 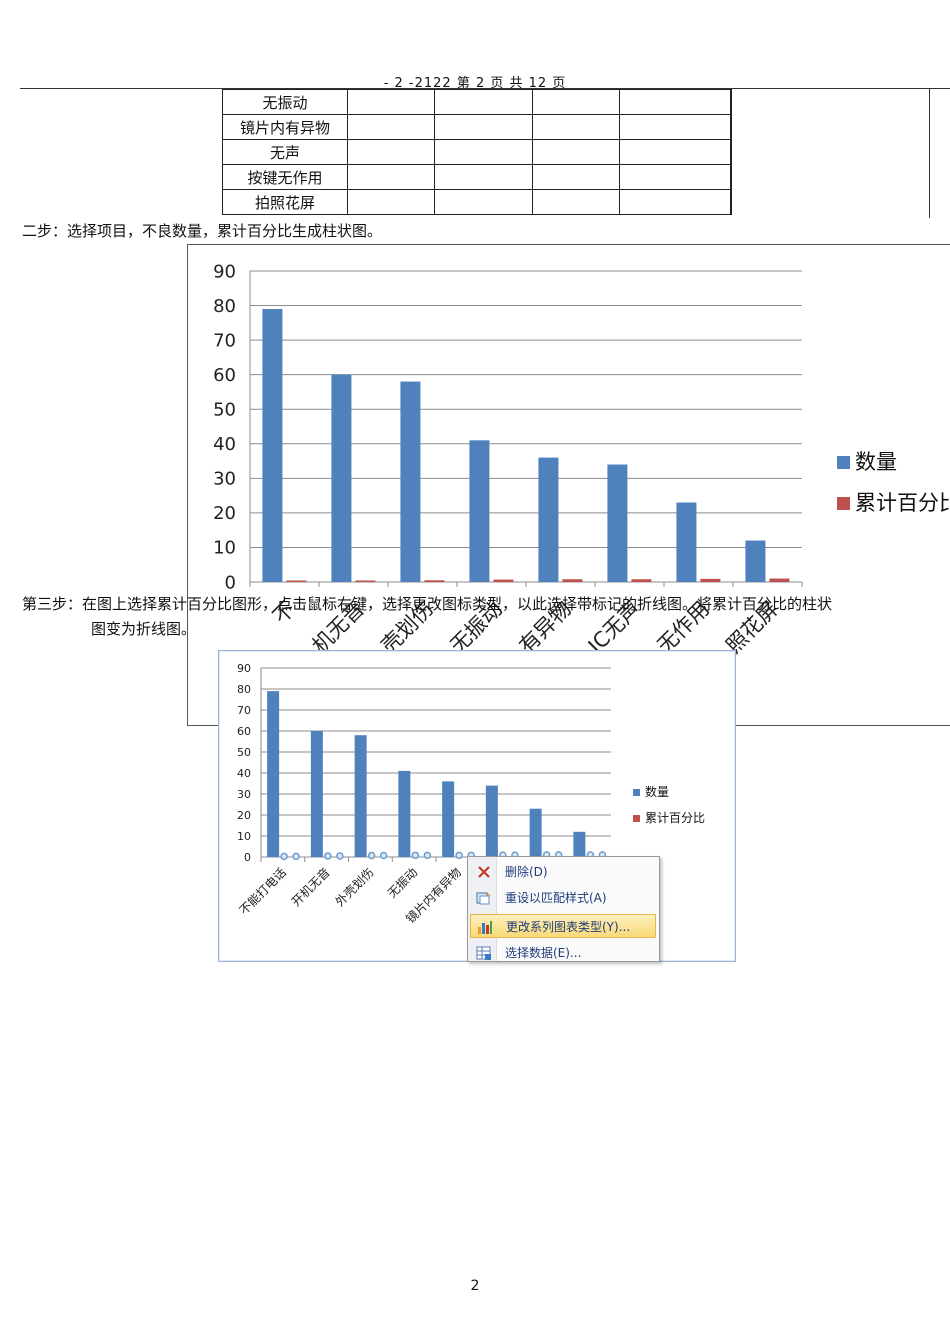 What do you see at coordinates (285, 202) in the screenshot?
I see `defect-name-cell: 拍照花屏` at bounding box center [285, 202].